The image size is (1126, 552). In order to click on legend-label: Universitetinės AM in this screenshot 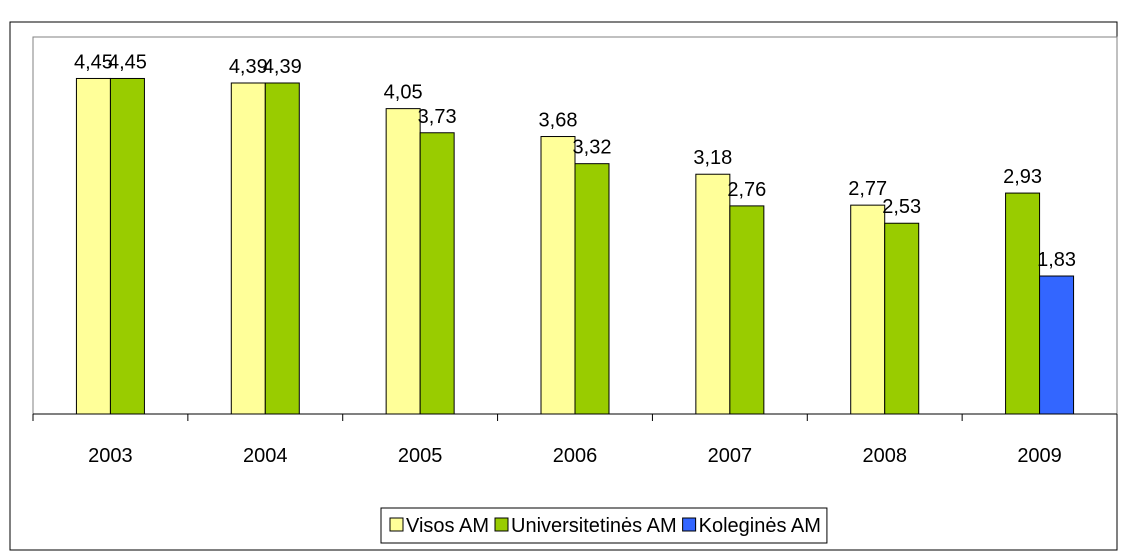, I will do `click(594, 526)`.